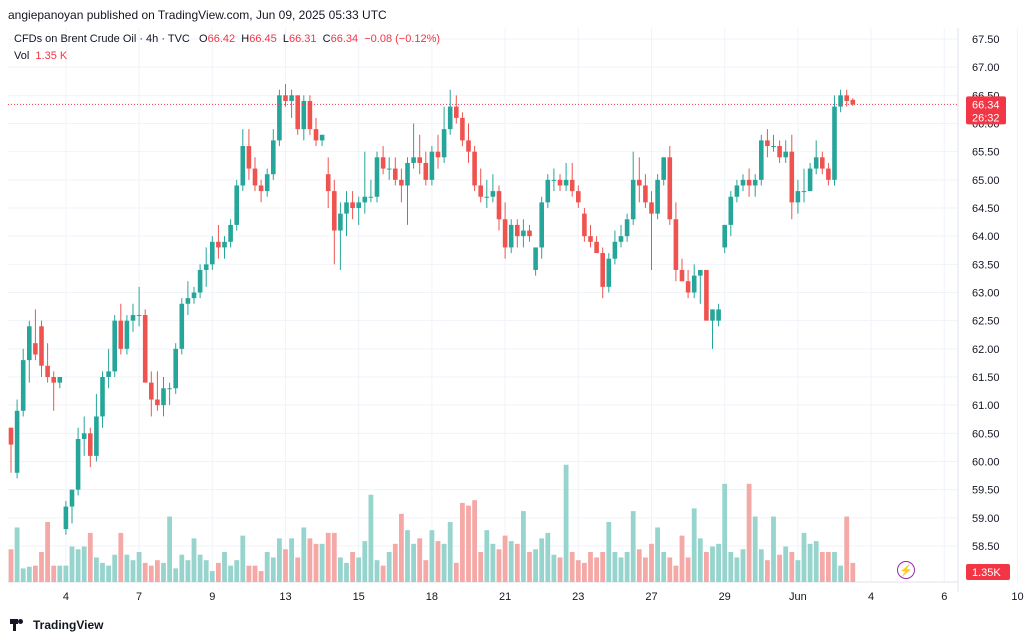  What do you see at coordinates (56, 625) in the screenshot?
I see `tradingview-footer: TradingView` at bounding box center [56, 625].